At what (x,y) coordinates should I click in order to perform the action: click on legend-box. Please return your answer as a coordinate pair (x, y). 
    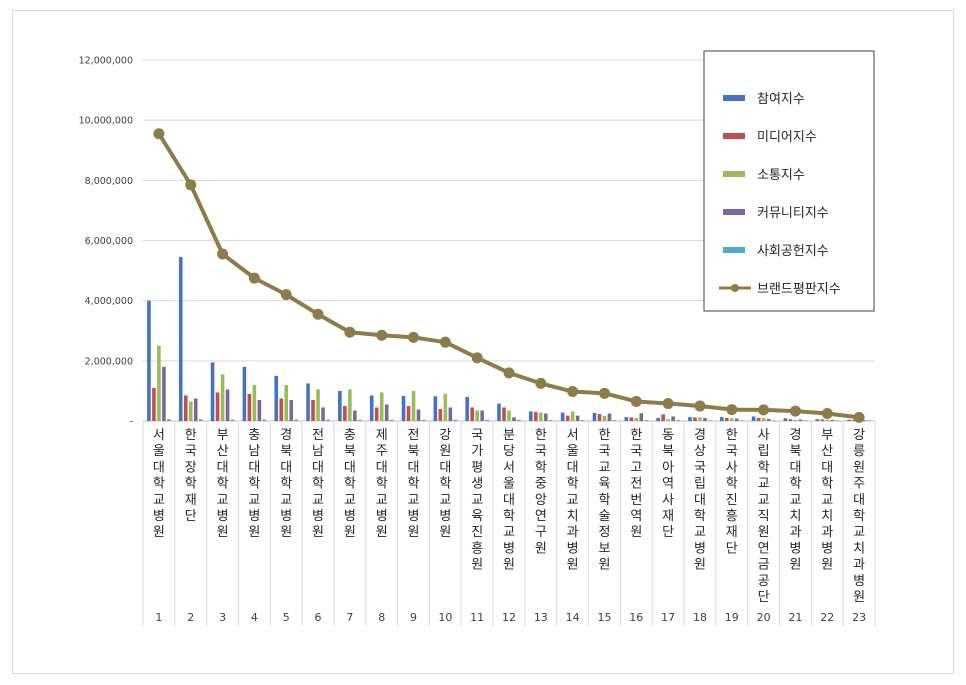
    Looking at the image, I should click on (789, 181).